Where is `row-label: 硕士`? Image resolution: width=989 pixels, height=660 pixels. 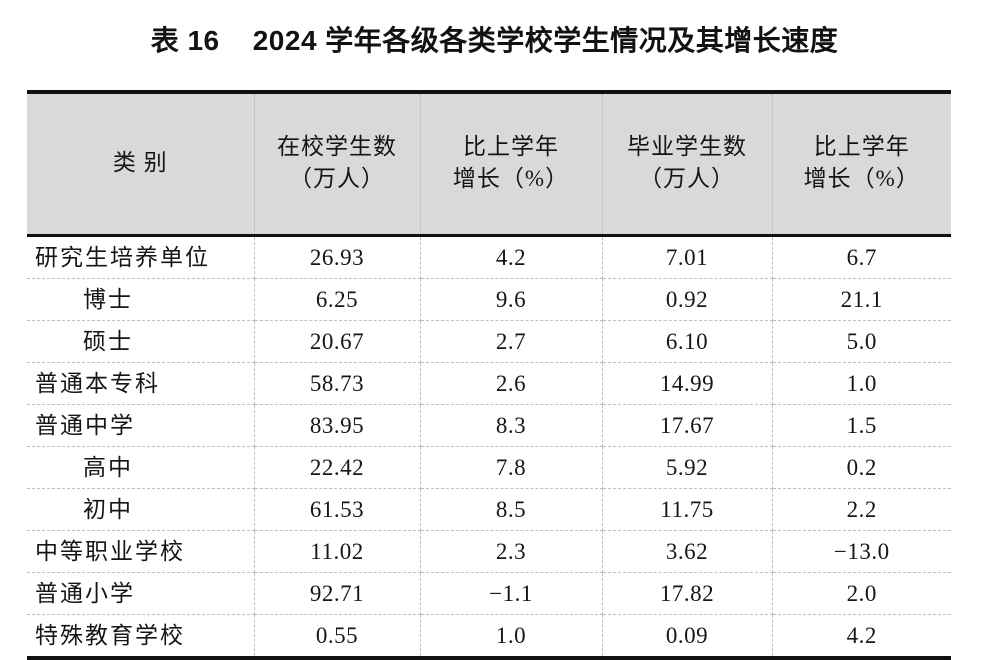
row-label: 硕士 is located at coordinates (141, 341).